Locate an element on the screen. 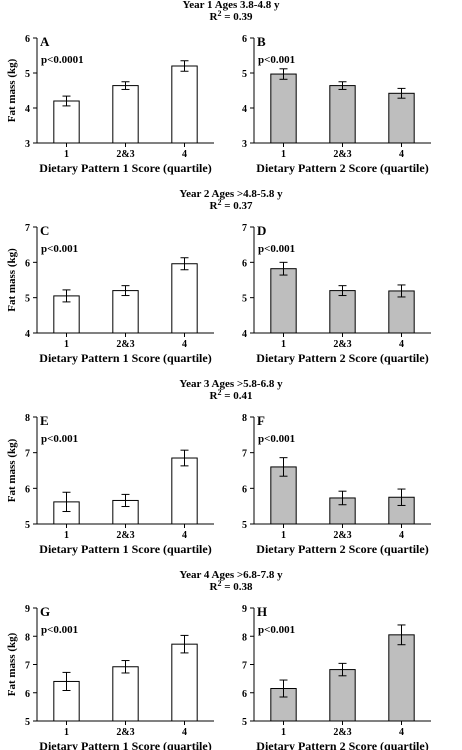  r-squared: R2 = 0.39 is located at coordinates (231, 16).